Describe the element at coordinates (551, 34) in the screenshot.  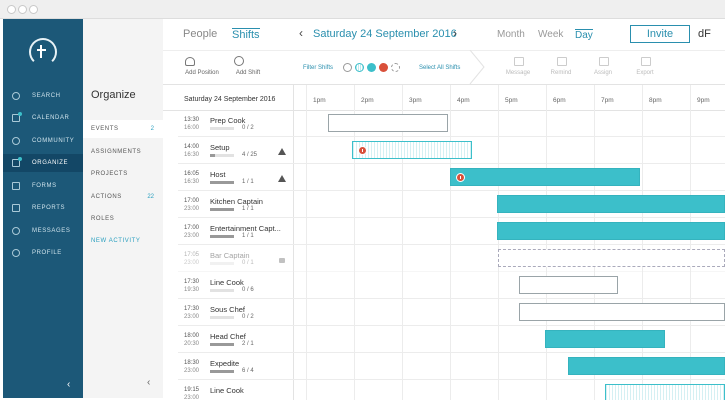
I see `view-button: Week` at that location.